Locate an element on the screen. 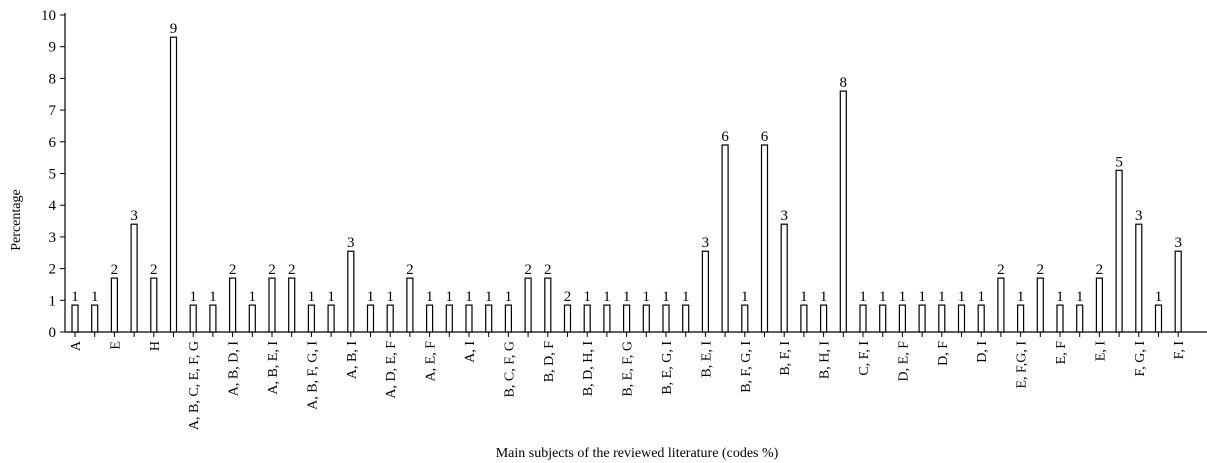 This screenshot has height=463, width=1207. x-tick-label: H is located at coordinates (155, 346).